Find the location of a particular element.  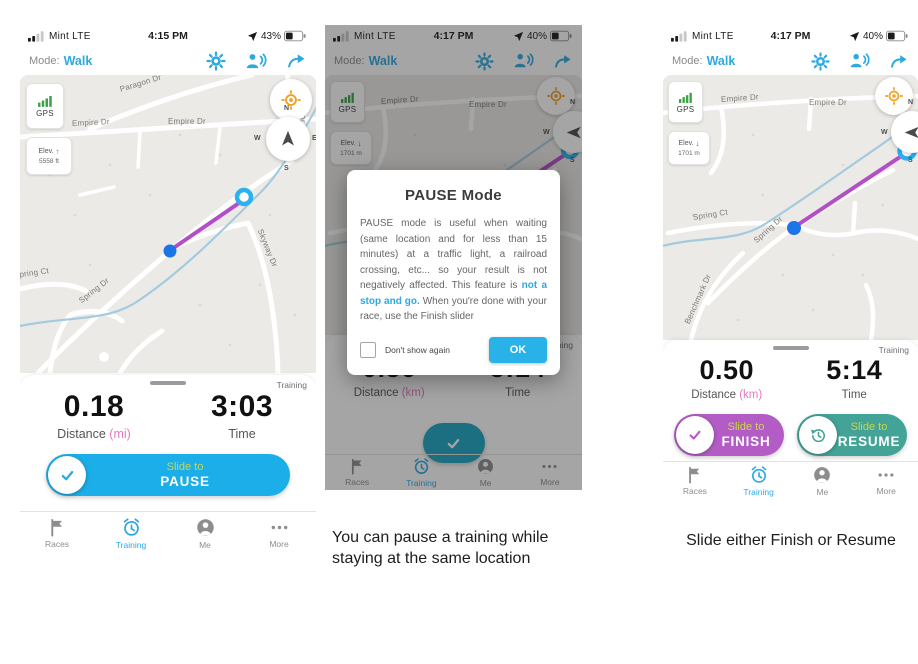

slide-to-resume-slider: Slide to RESUME is located at coordinates (852, 435).